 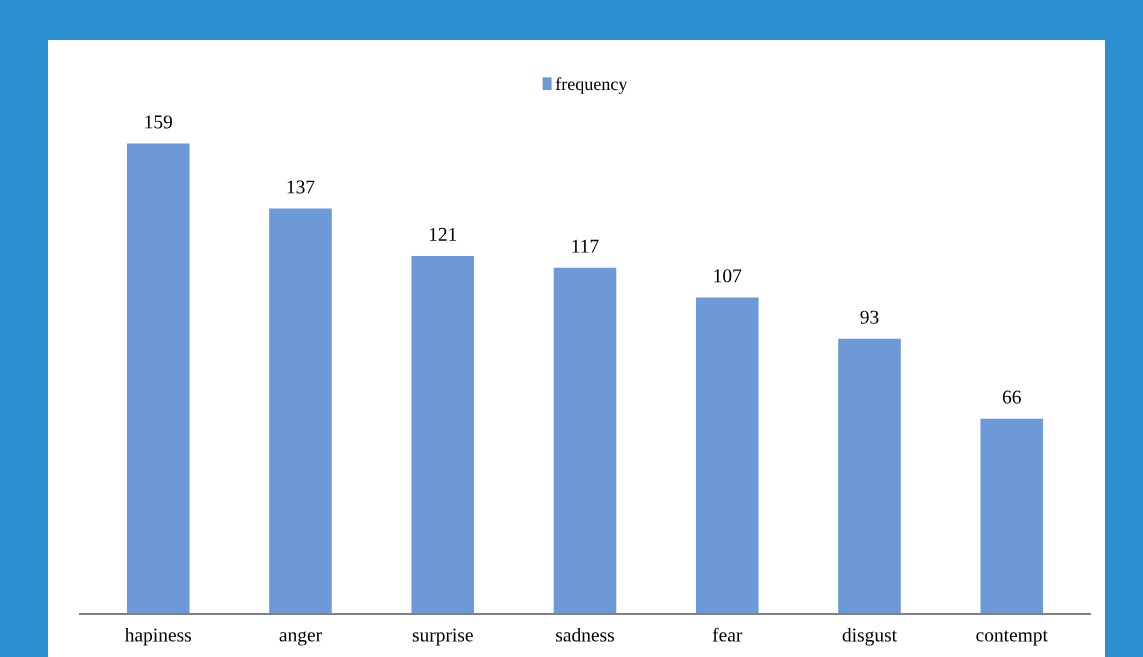 I want to click on x-tick-label: surprise, so click(x=442, y=637).